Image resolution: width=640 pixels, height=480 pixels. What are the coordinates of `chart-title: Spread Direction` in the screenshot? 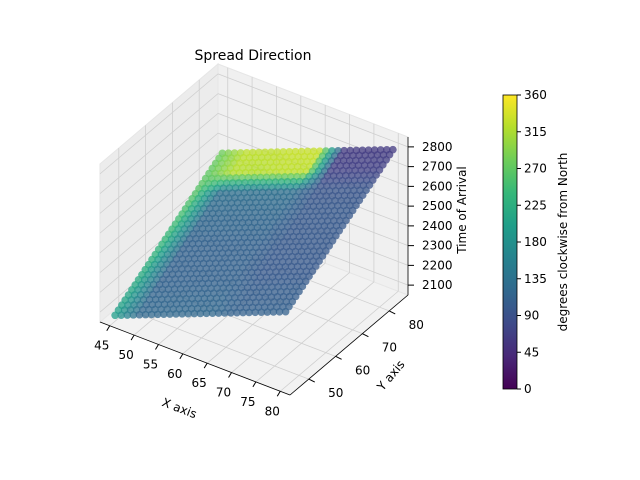 It's located at (253, 56).